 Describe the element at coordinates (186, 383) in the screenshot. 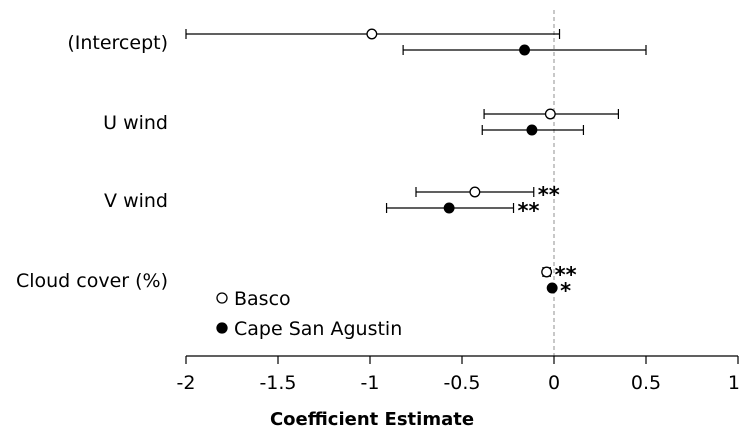

I see `x-tick-label: -2` at that location.